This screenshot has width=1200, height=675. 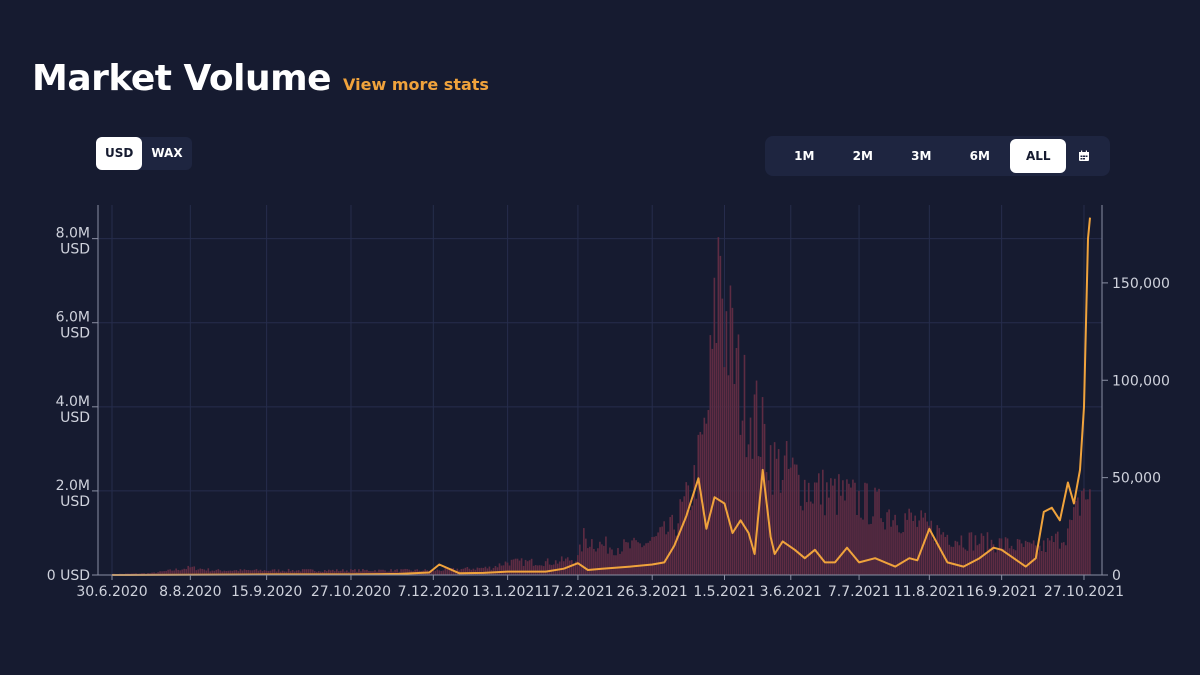 I want to click on time-range-selector: 1M 2M 3M 6M ALL, so click(x=937, y=156).